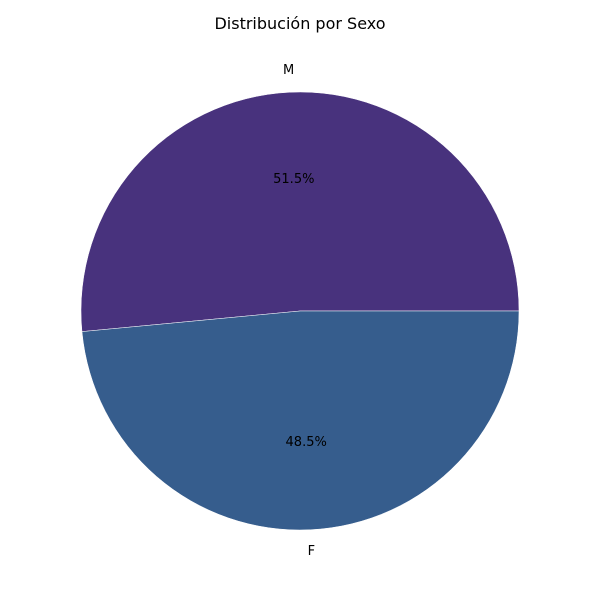  Describe the element at coordinates (306, 442) in the screenshot. I see `slice-percent-f: 48.5%` at that location.